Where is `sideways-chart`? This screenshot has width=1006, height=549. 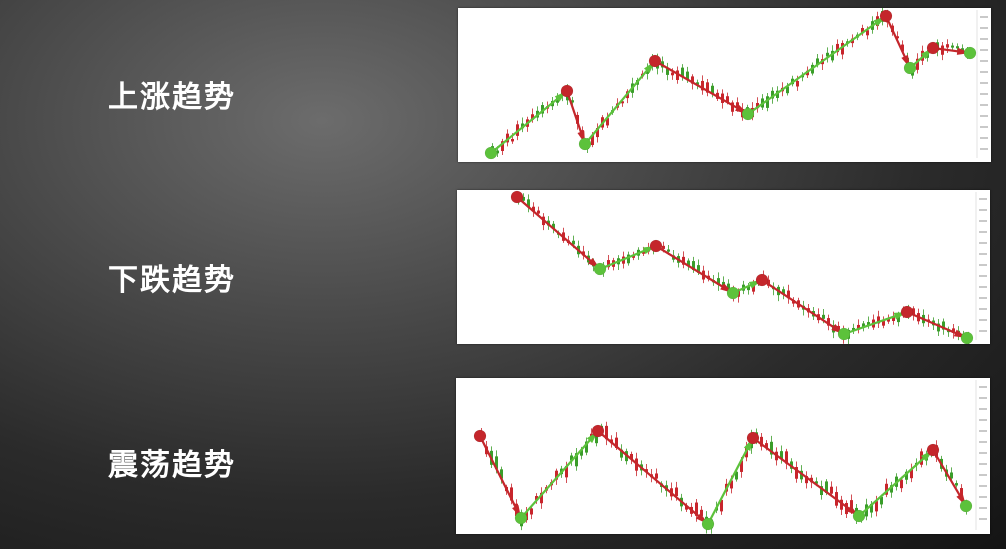
sideways-chart is located at coordinates (730, 457).